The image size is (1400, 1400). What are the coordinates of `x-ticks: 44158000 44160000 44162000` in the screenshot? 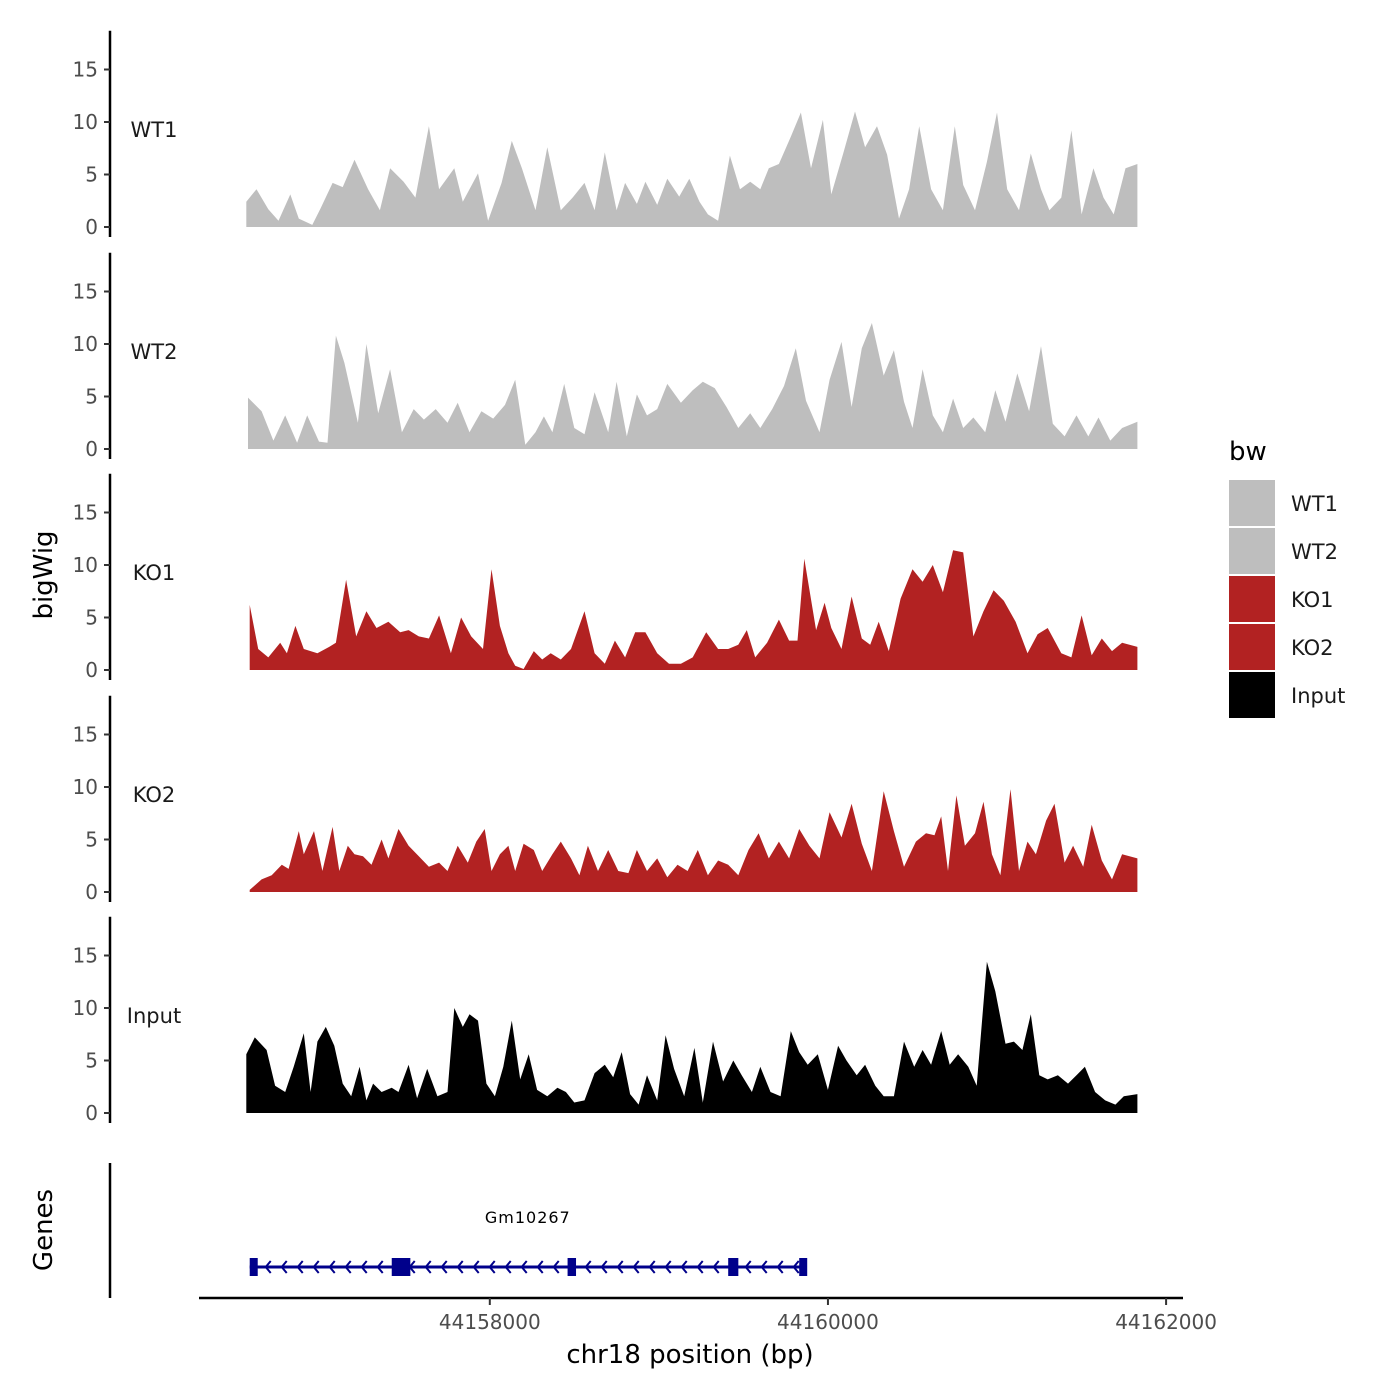 It's located at (828, 1316).